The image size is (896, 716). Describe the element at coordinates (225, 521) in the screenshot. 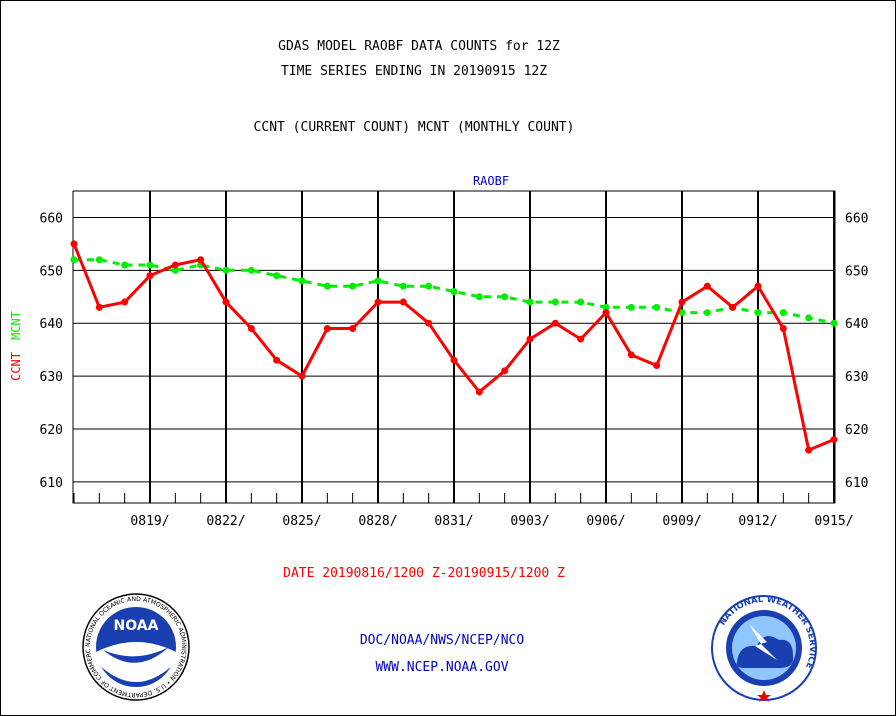

I see `x-tick-label: 0822/` at that location.